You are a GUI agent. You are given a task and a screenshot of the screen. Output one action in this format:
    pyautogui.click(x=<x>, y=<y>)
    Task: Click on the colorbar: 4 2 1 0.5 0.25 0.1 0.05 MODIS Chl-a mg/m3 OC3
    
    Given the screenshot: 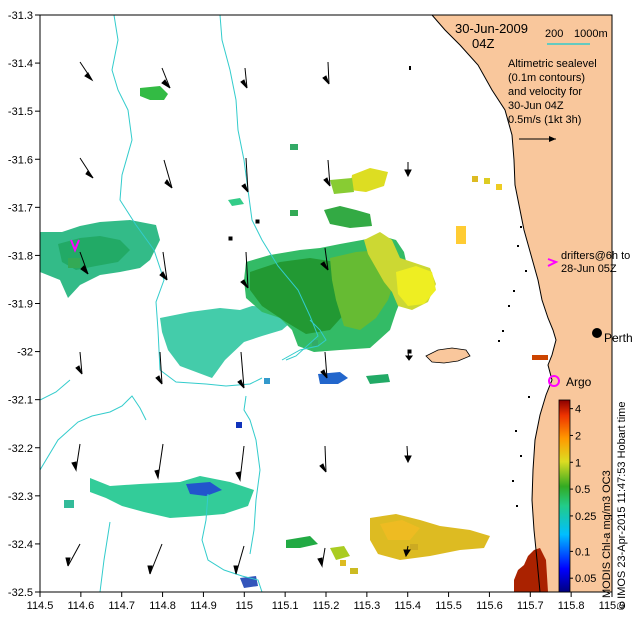 What is the action you would take?
    pyautogui.click(x=585, y=498)
    